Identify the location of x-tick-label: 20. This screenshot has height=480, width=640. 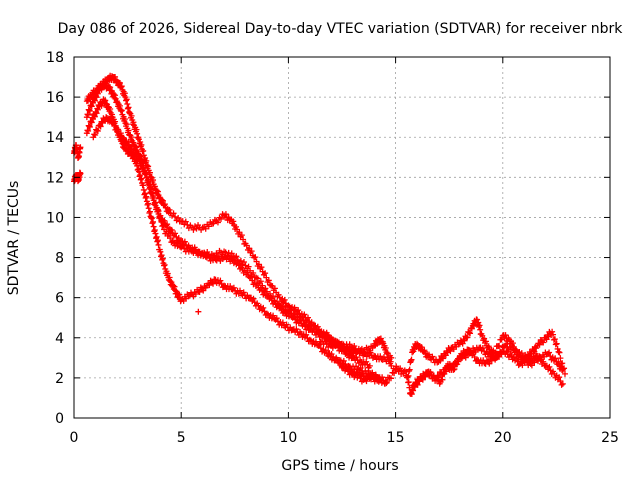
(503, 438).